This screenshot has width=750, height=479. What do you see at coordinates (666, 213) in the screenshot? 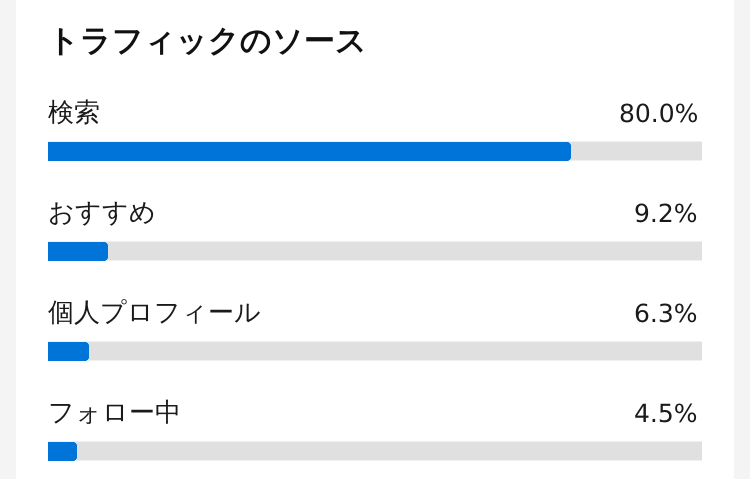
I see `data-label: 9.2%` at bounding box center [666, 213].